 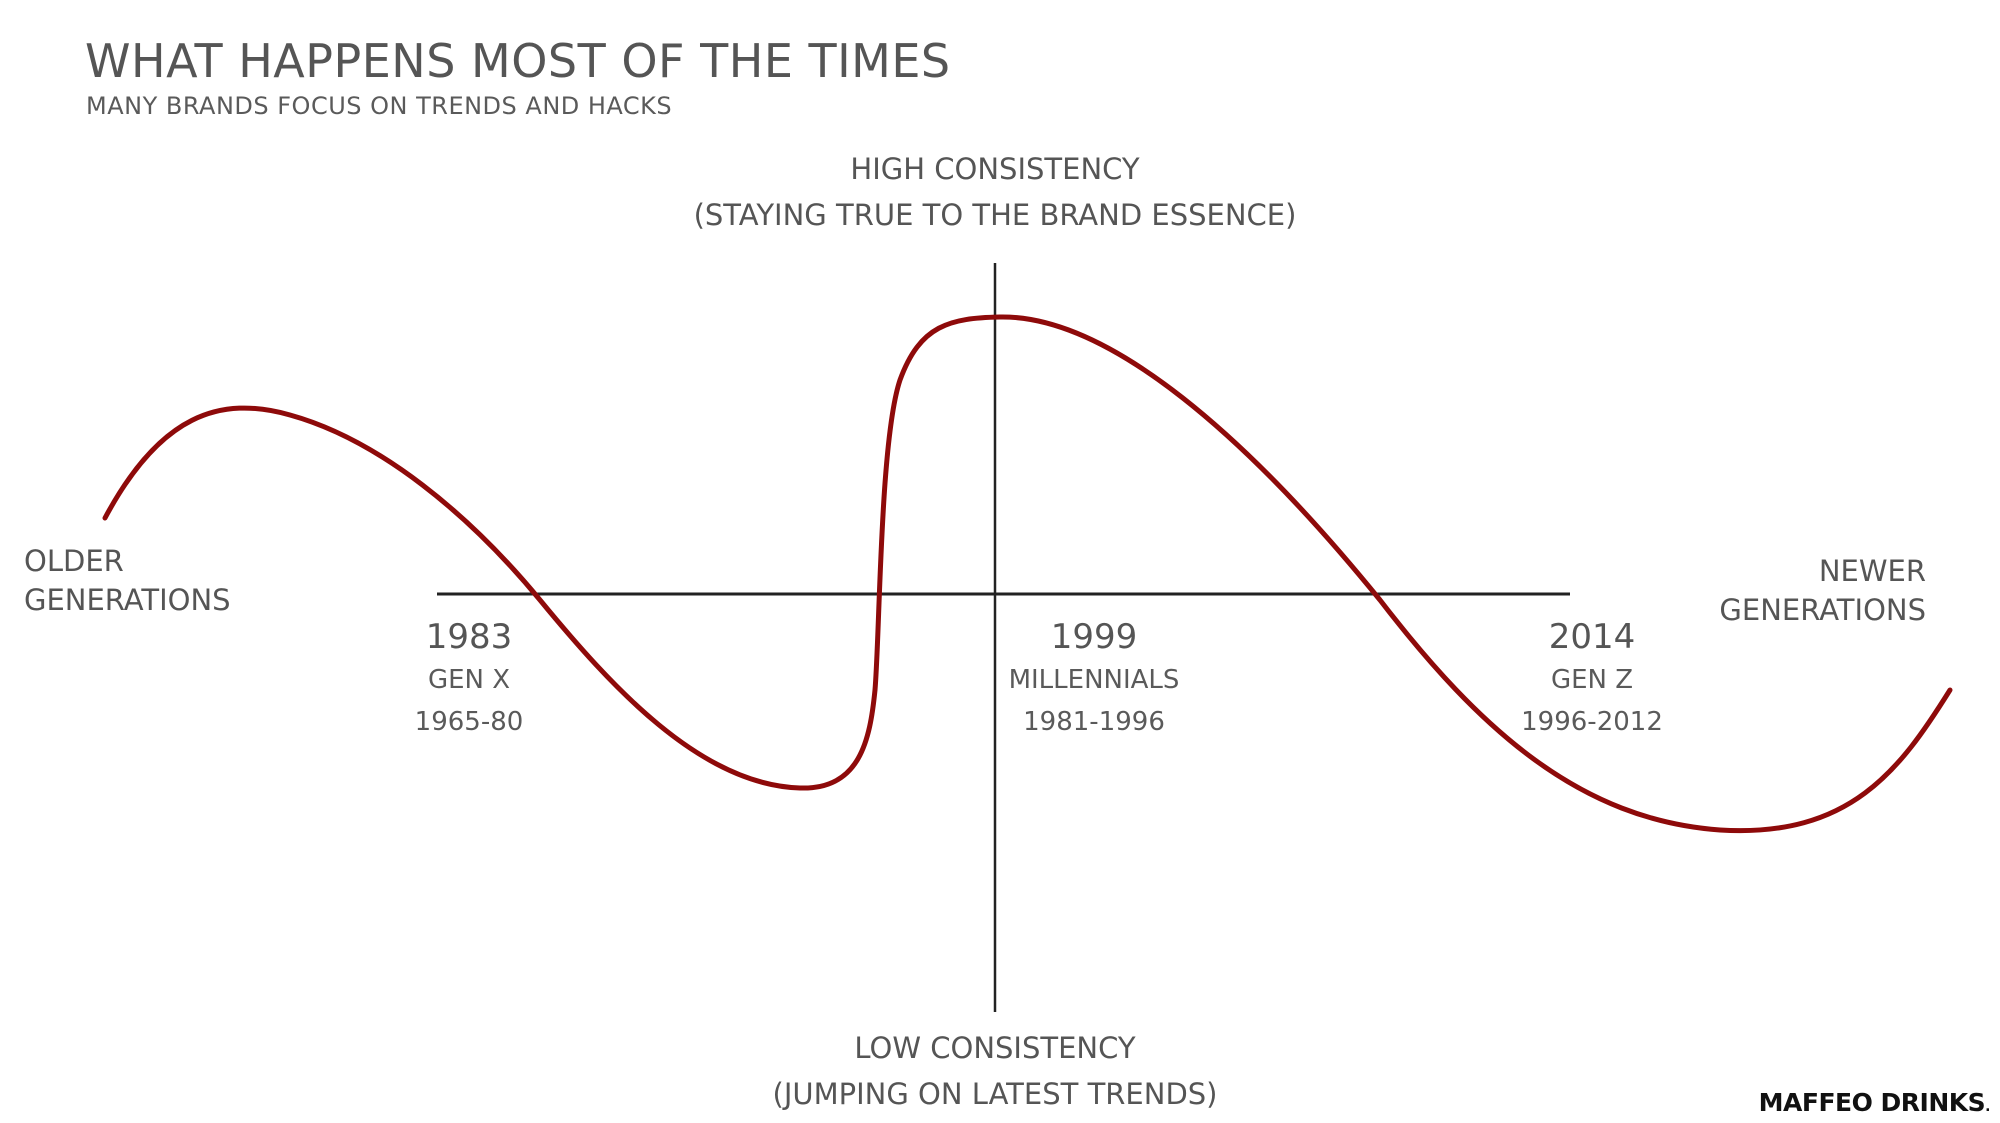 I want to click on low-consistency-title: LOW CONSISTENCY, so click(x=995, y=1048).